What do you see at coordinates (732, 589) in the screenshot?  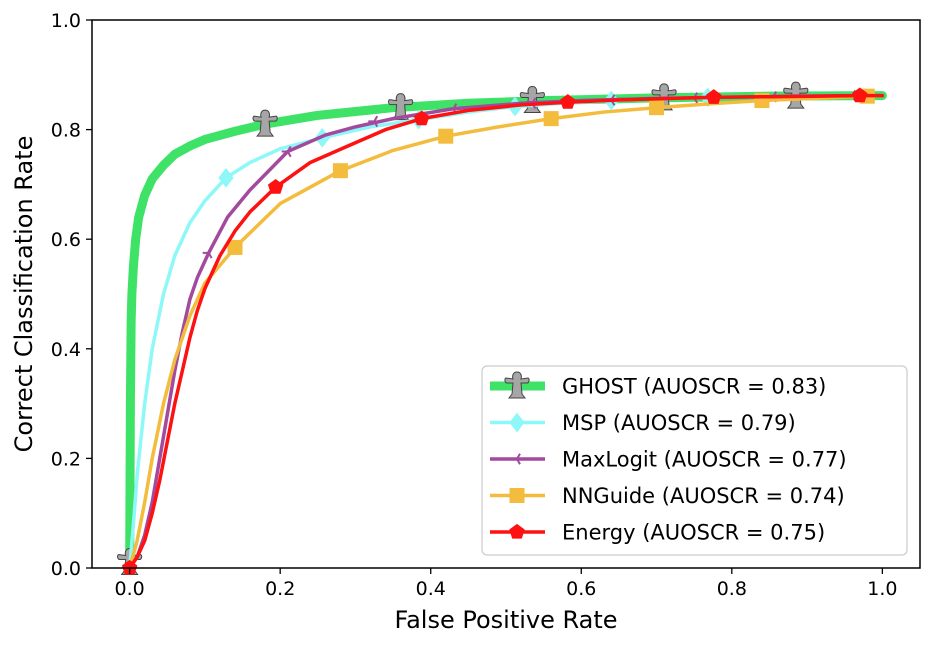 I see `x-tick-label: 0.8` at bounding box center [732, 589].